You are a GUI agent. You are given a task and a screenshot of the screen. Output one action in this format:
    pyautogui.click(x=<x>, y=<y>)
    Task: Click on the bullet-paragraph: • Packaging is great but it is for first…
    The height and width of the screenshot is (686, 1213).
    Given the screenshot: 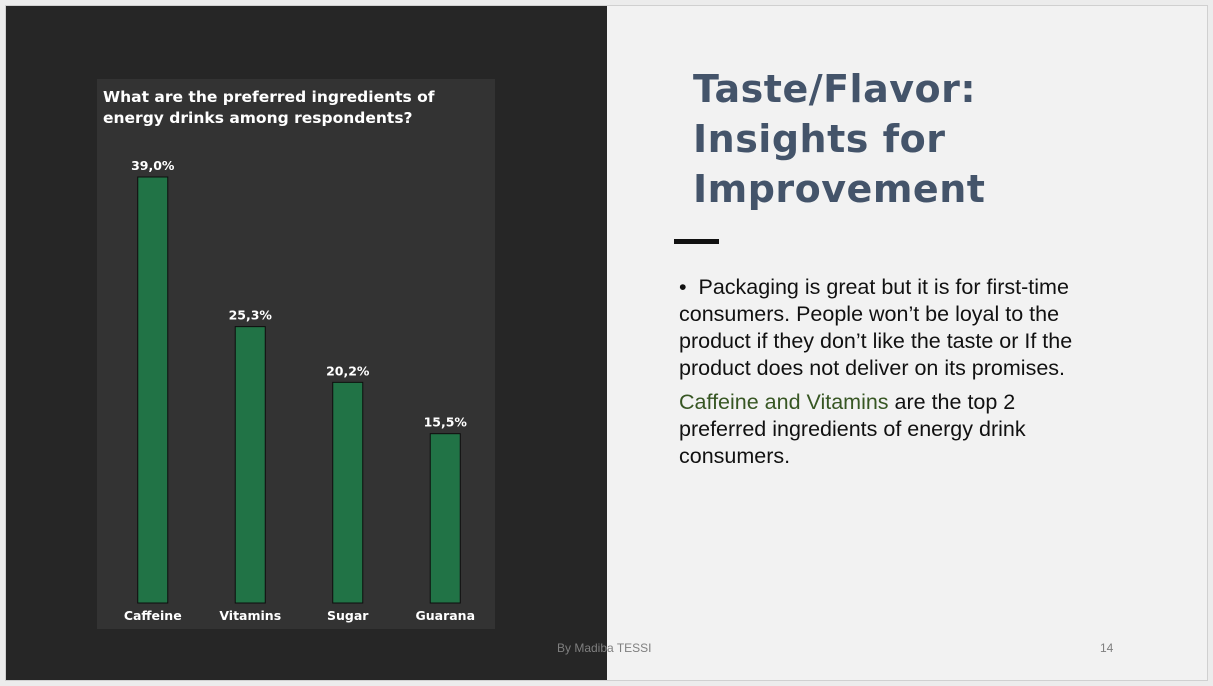 What is the action you would take?
    pyautogui.click(x=884, y=328)
    